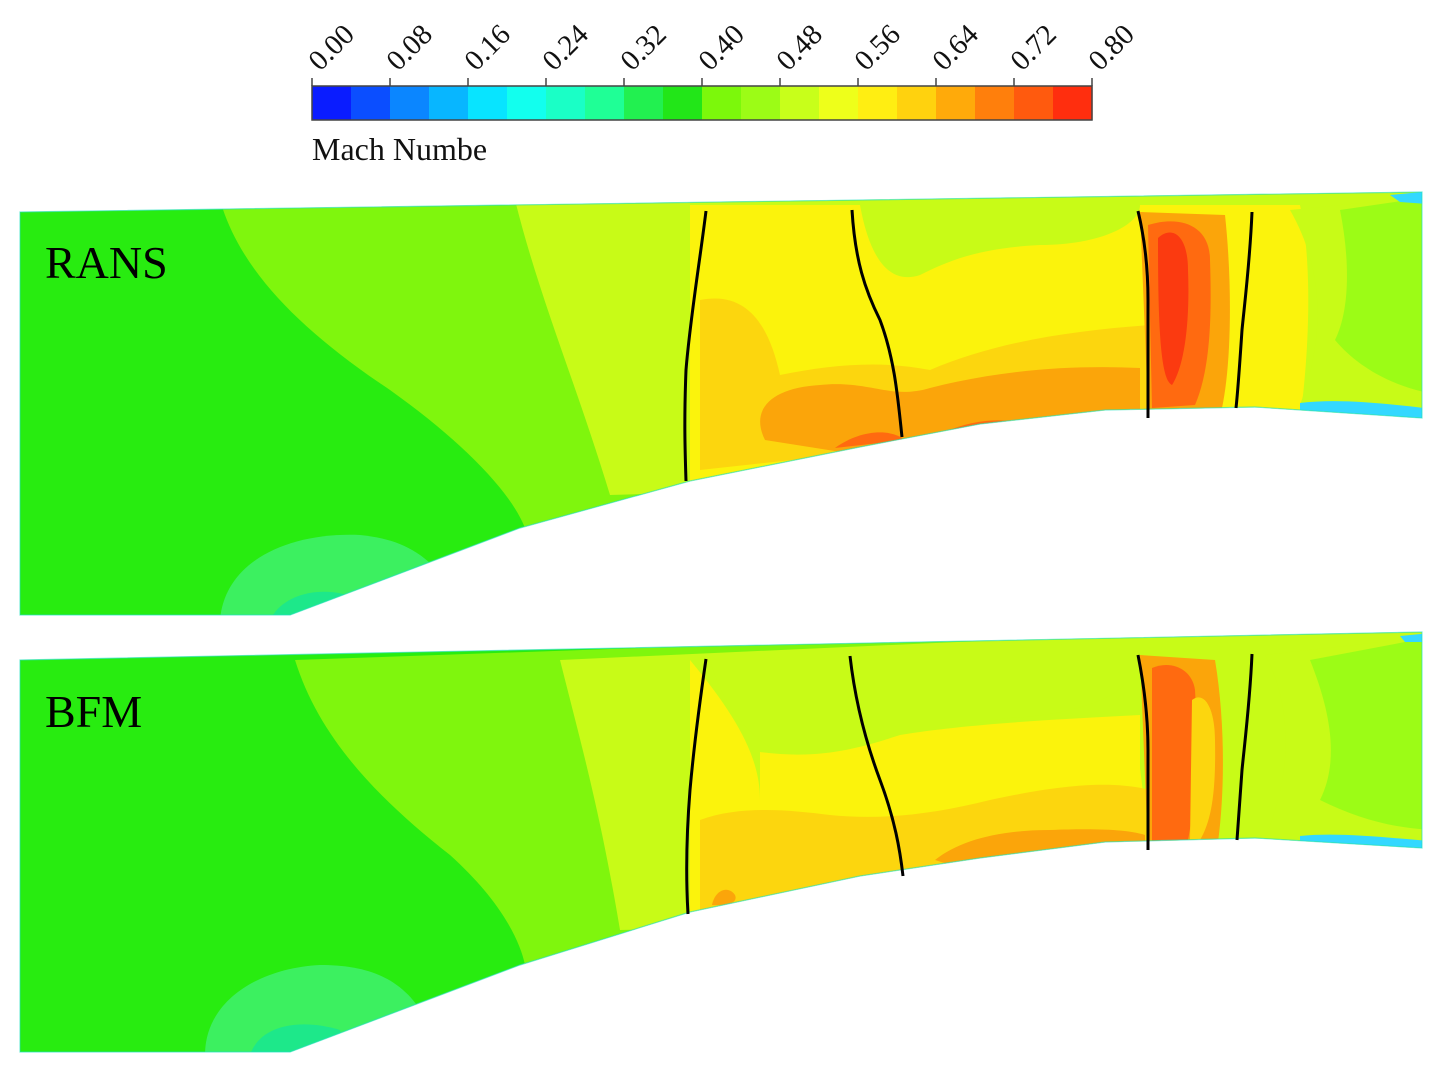 This screenshot has height=1076, width=1442. What do you see at coordinates (955, 47) in the screenshot?
I see `colorbar-tick-label: 0.64` at bounding box center [955, 47].